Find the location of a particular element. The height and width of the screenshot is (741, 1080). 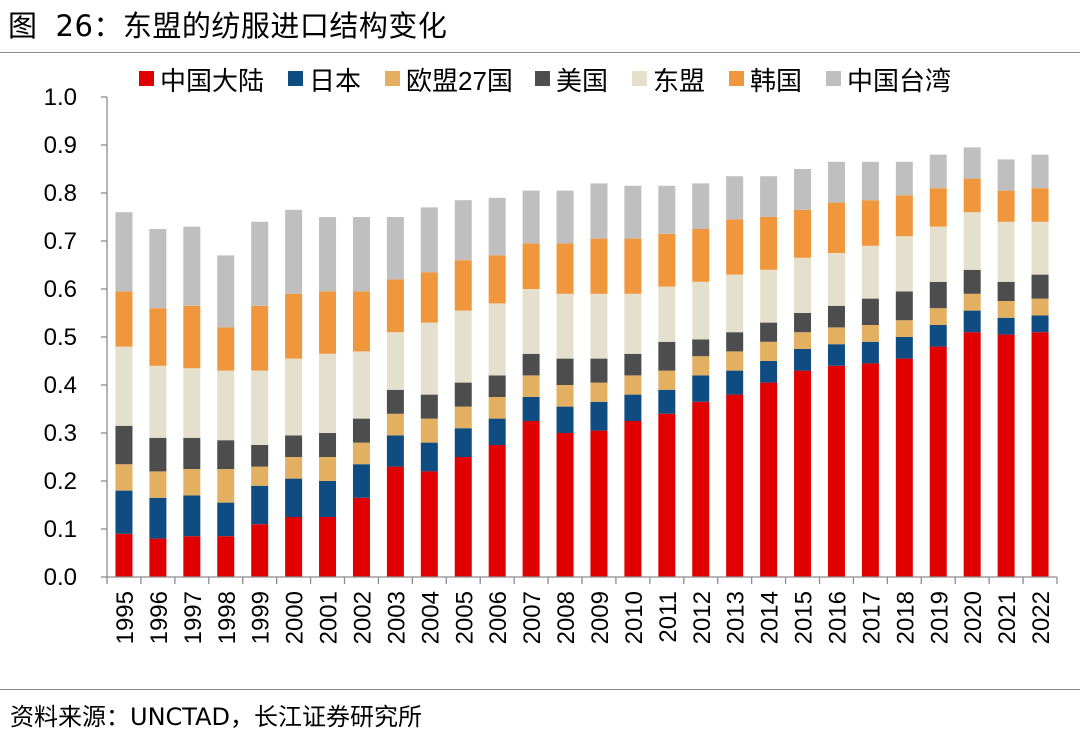

bar-segment-2005-s6 is located at coordinates (463, 230).